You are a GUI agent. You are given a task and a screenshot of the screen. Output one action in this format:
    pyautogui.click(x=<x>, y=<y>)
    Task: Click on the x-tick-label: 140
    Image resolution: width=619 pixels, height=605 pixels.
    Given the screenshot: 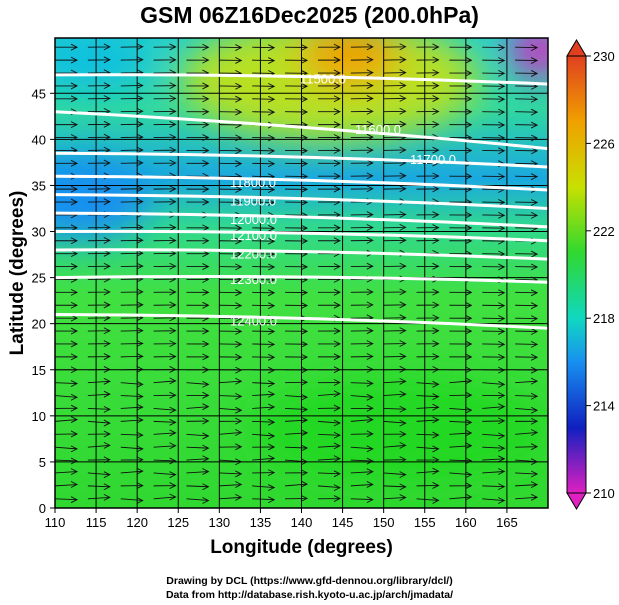 What is the action you would take?
    pyautogui.click(x=302, y=522)
    